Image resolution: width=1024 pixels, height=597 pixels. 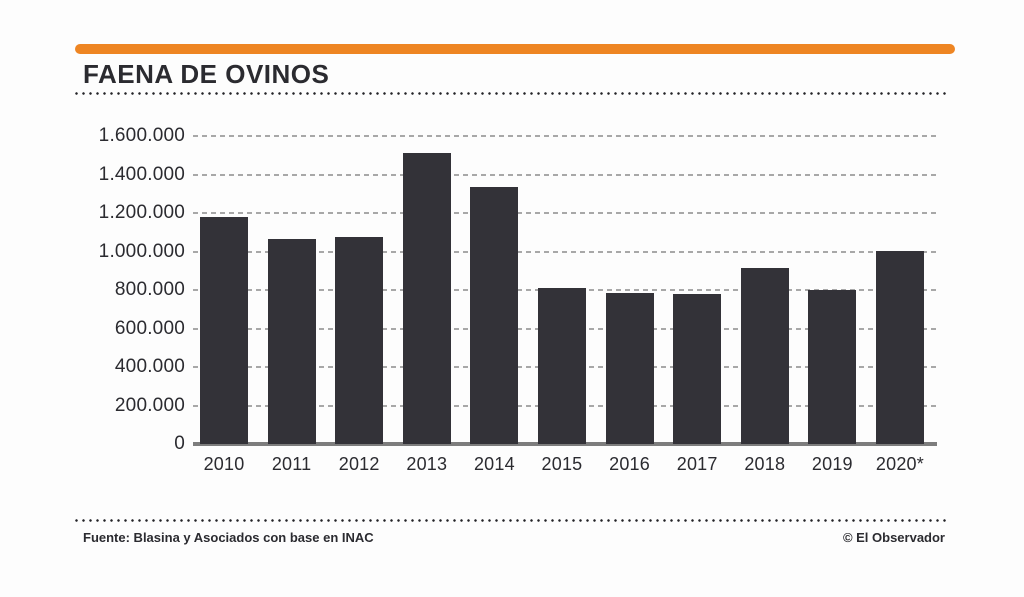 What do you see at coordinates (141, 212) in the screenshot?
I see `y-tick-label: 1.200.000` at bounding box center [141, 212].